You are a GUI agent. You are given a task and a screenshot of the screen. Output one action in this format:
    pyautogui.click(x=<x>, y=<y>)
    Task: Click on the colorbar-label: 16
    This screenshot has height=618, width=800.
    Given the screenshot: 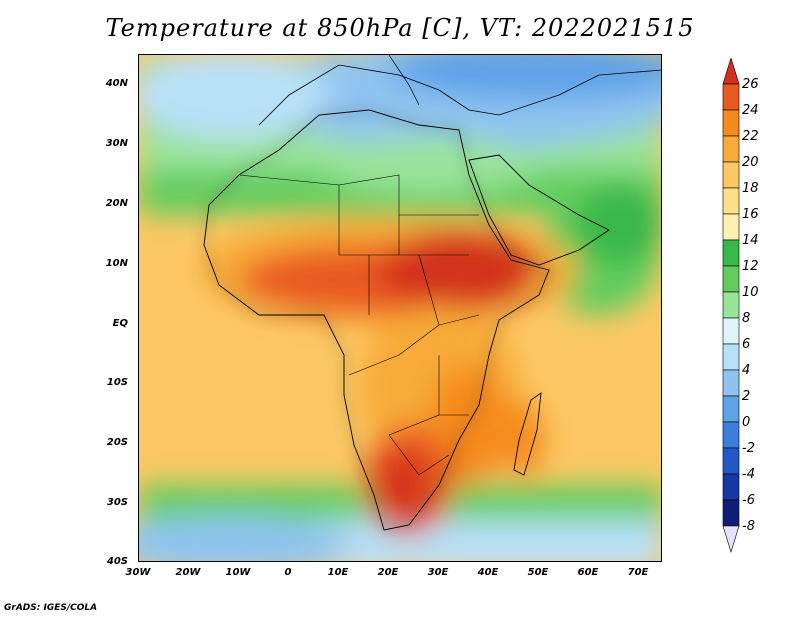 What is the action you would take?
    pyautogui.click(x=750, y=214)
    